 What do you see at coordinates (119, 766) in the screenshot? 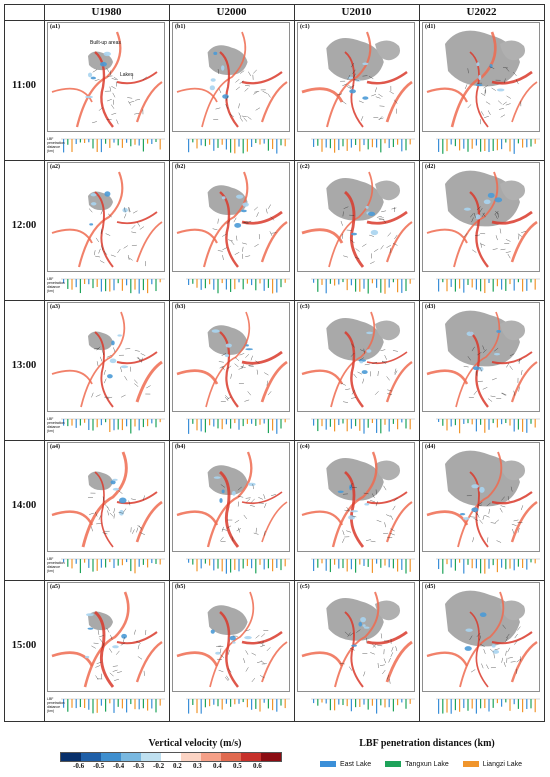
I see `vv-tick-label: -0.4` at bounding box center [119, 766].